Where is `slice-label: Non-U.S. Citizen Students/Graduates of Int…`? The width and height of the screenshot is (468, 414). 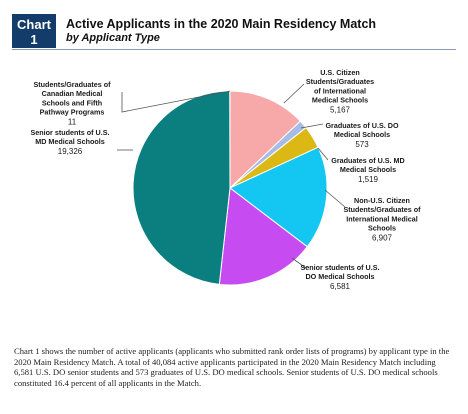
slice-label: Non-U.S. Citizen Students/Graduates of Int… is located at coordinates (382, 219).